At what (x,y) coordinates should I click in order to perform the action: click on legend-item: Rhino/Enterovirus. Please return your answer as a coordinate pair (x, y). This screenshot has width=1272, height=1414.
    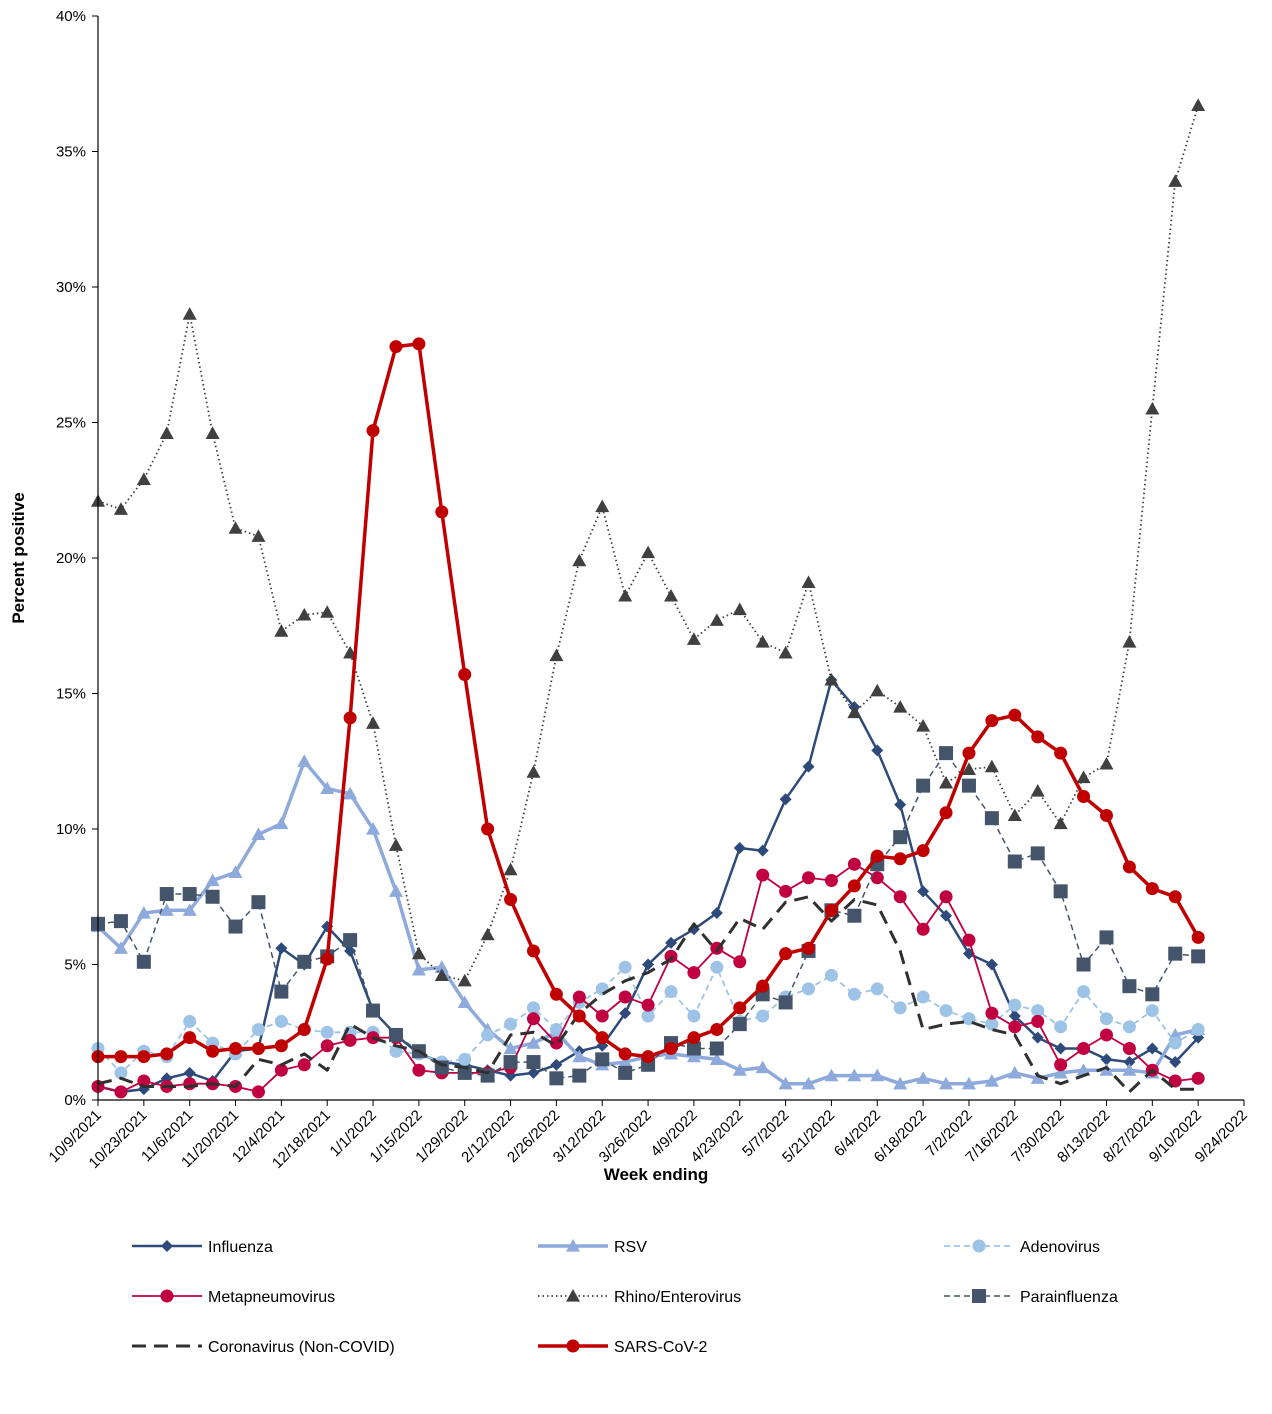
    Looking at the image, I should click on (639, 1297).